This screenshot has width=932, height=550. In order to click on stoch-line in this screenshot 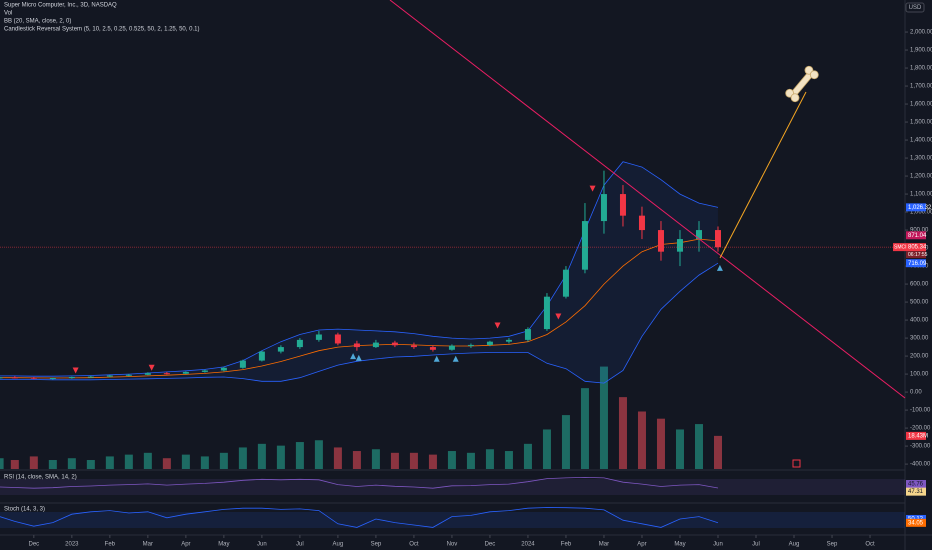, I will do `click(359, 517)`.